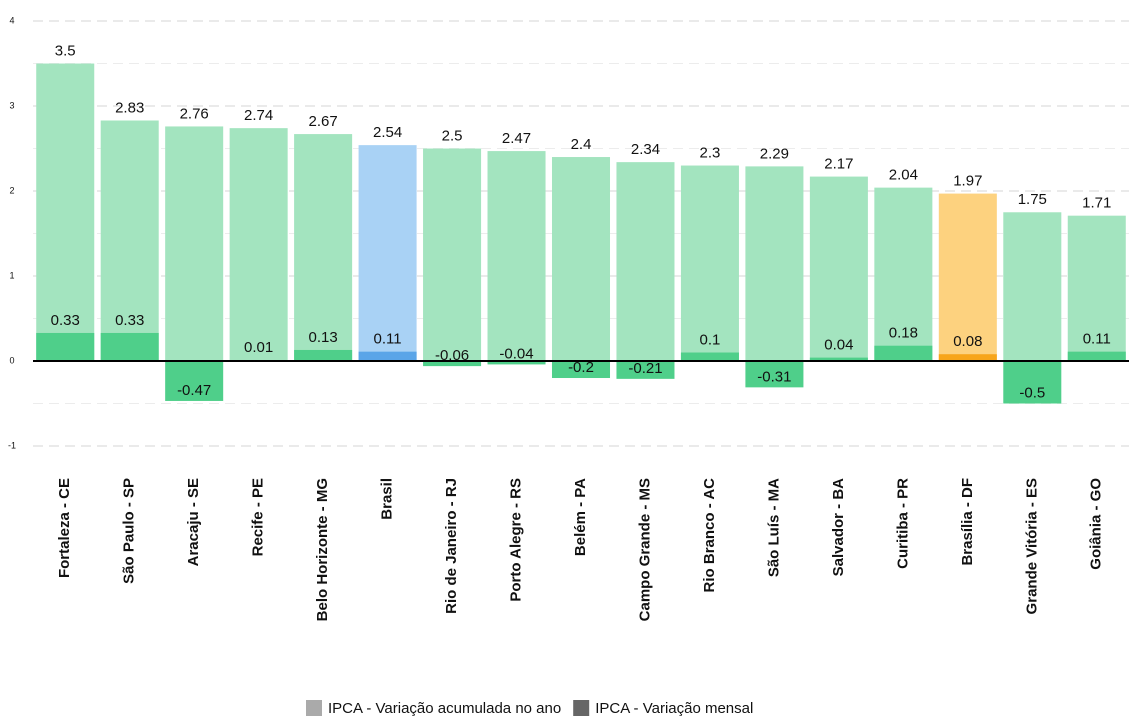  Describe the element at coordinates (193, 522) in the screenshot. I see `x-tick-label: Aracaju - SE` at that location.